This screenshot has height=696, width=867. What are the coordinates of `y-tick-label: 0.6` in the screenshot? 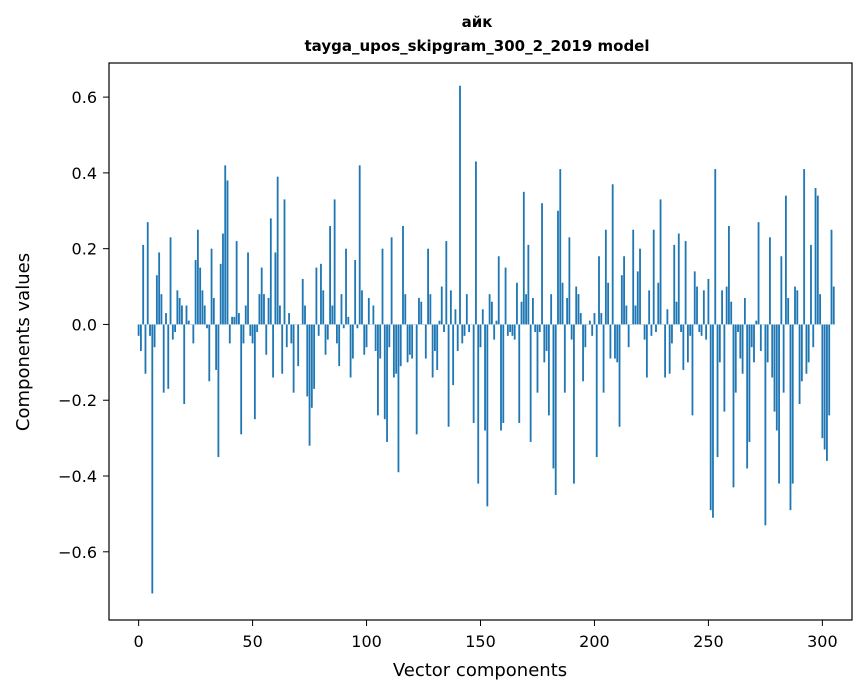 It's located at (84, 97).